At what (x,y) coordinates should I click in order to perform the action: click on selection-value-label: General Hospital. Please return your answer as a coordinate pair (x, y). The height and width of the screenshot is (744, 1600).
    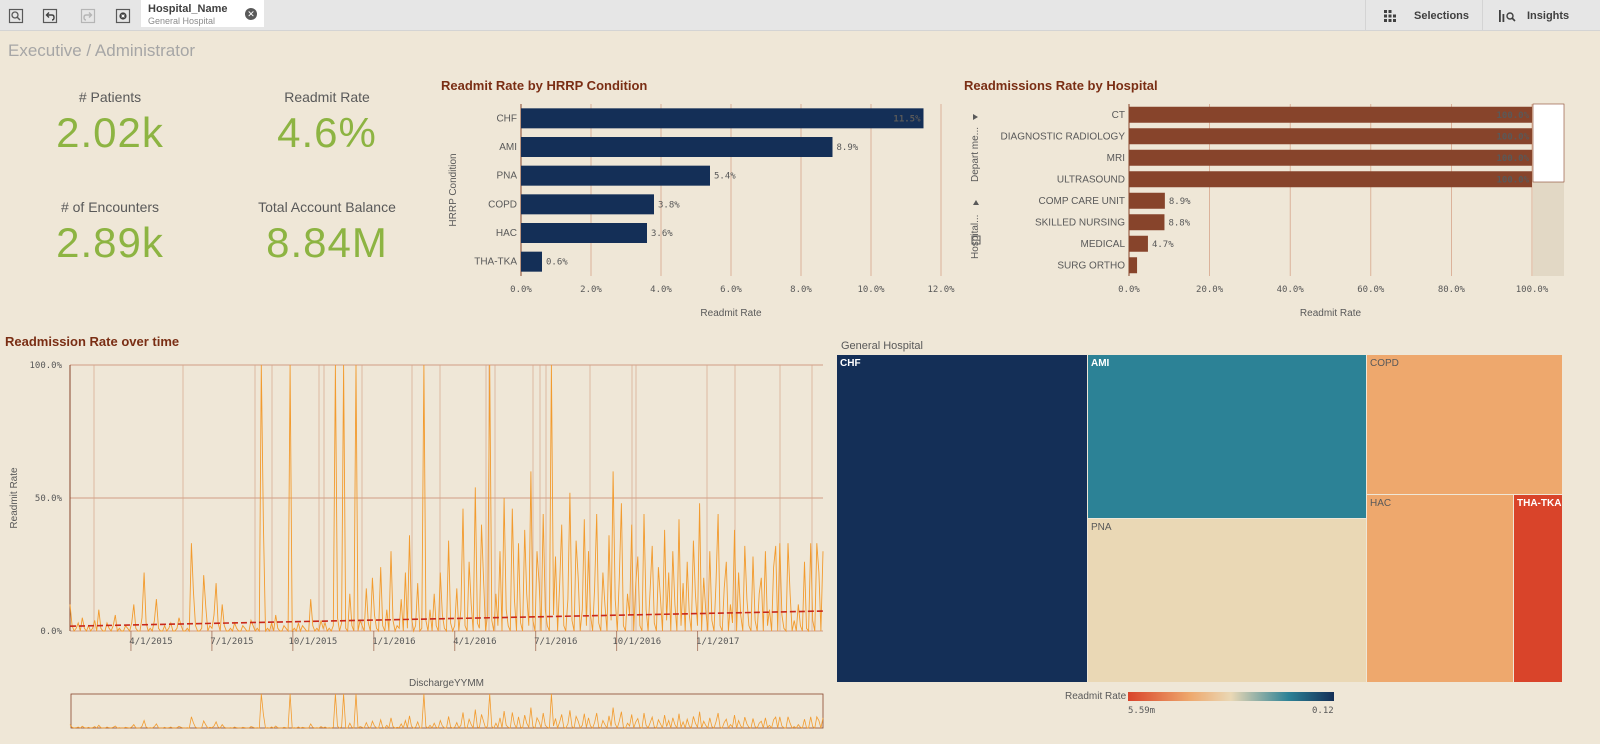
    Looking at the image, I should click on (182, 21).